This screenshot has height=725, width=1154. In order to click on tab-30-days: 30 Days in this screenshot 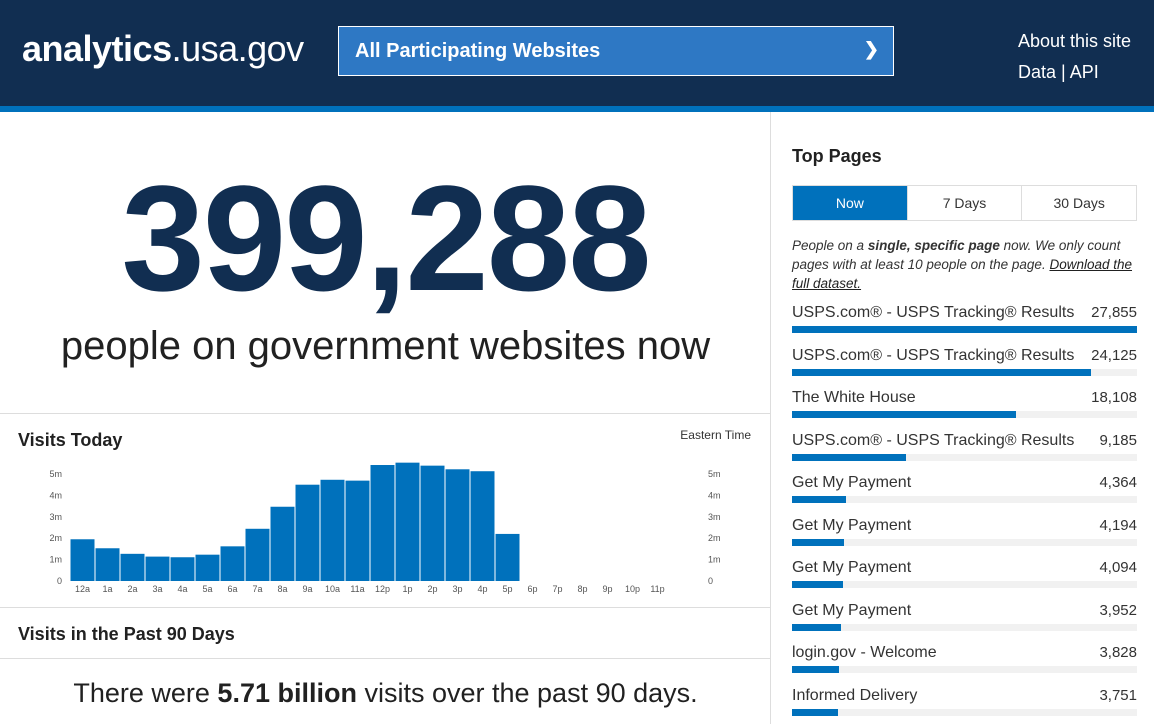, I will do `click(1078, 203)`.